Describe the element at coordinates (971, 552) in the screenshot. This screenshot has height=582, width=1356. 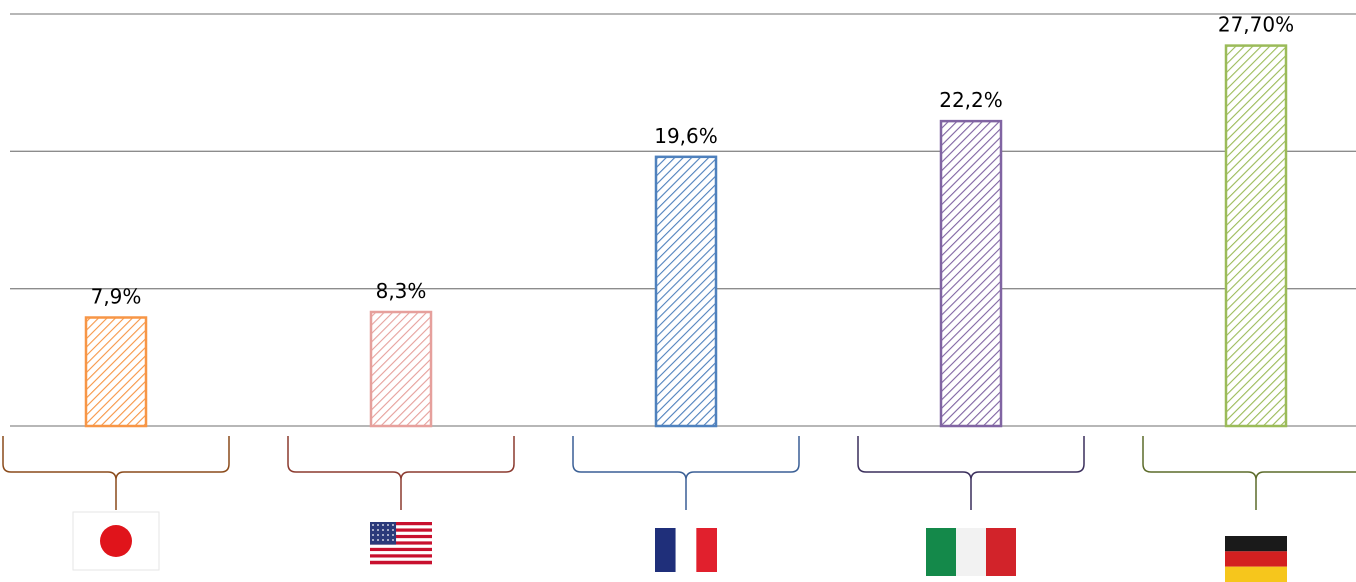
I see `italy-flag-icon` at that location.